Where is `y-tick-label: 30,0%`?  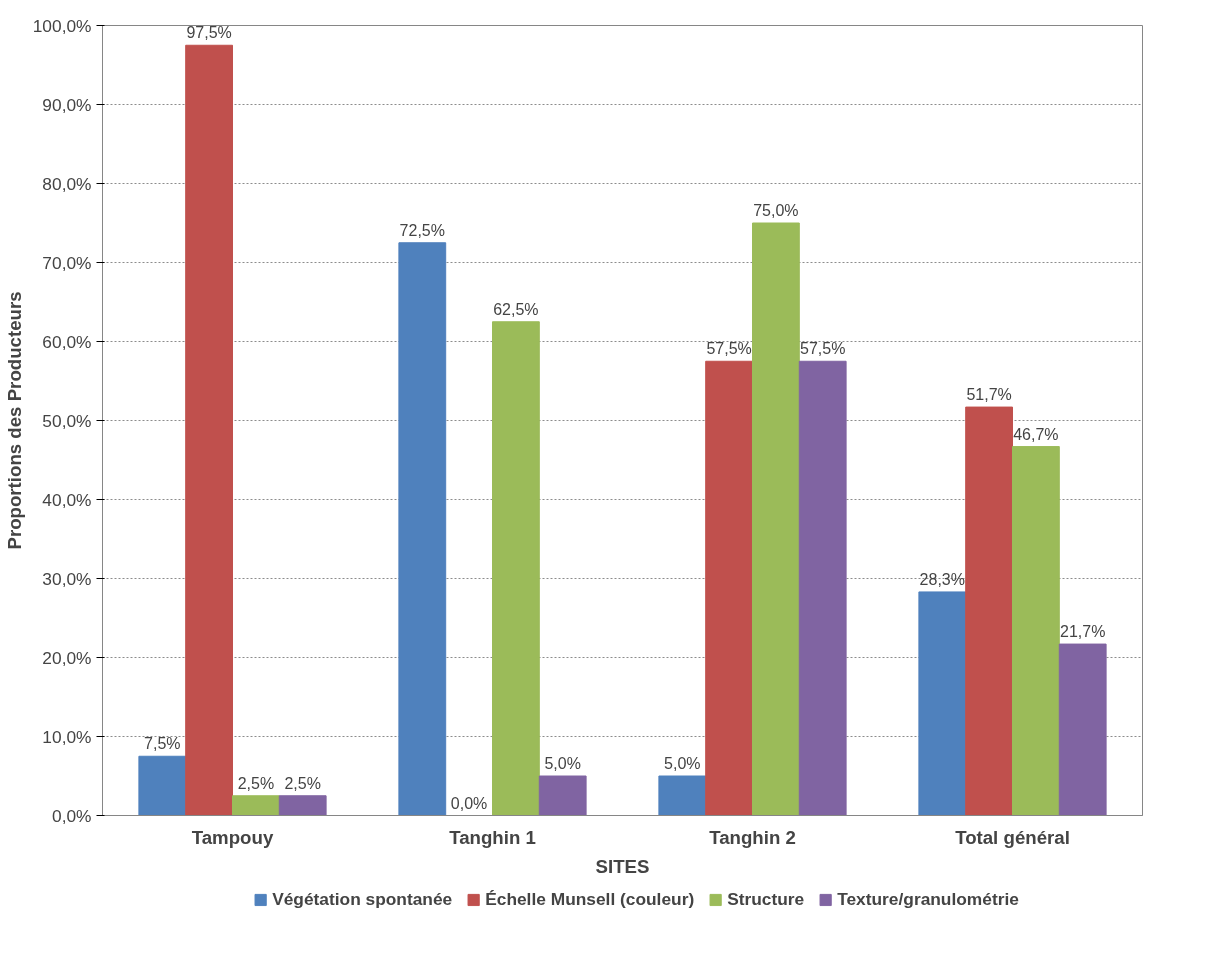
y-tick-label: 30,0% is located at coordinates (67, 578).